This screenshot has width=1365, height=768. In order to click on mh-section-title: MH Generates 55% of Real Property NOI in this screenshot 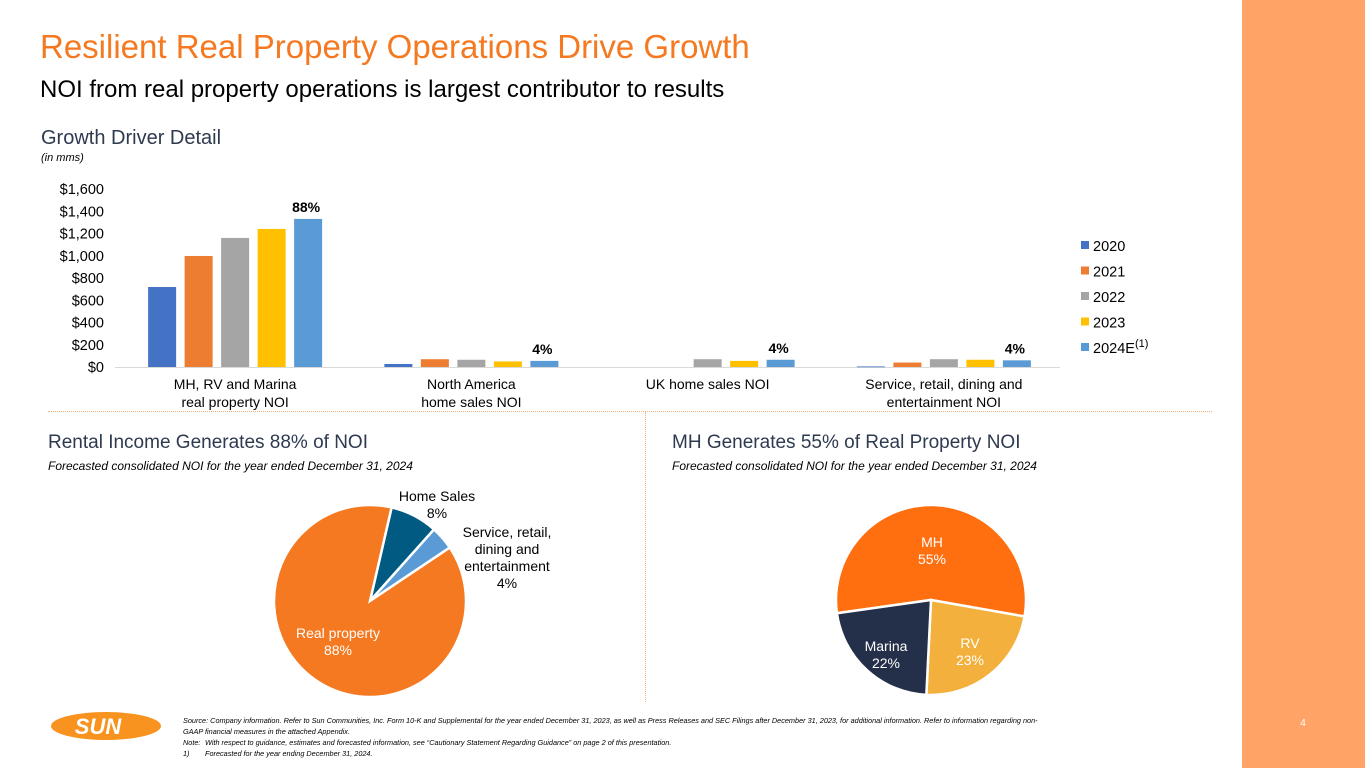, I will do `click(846, 442)`.